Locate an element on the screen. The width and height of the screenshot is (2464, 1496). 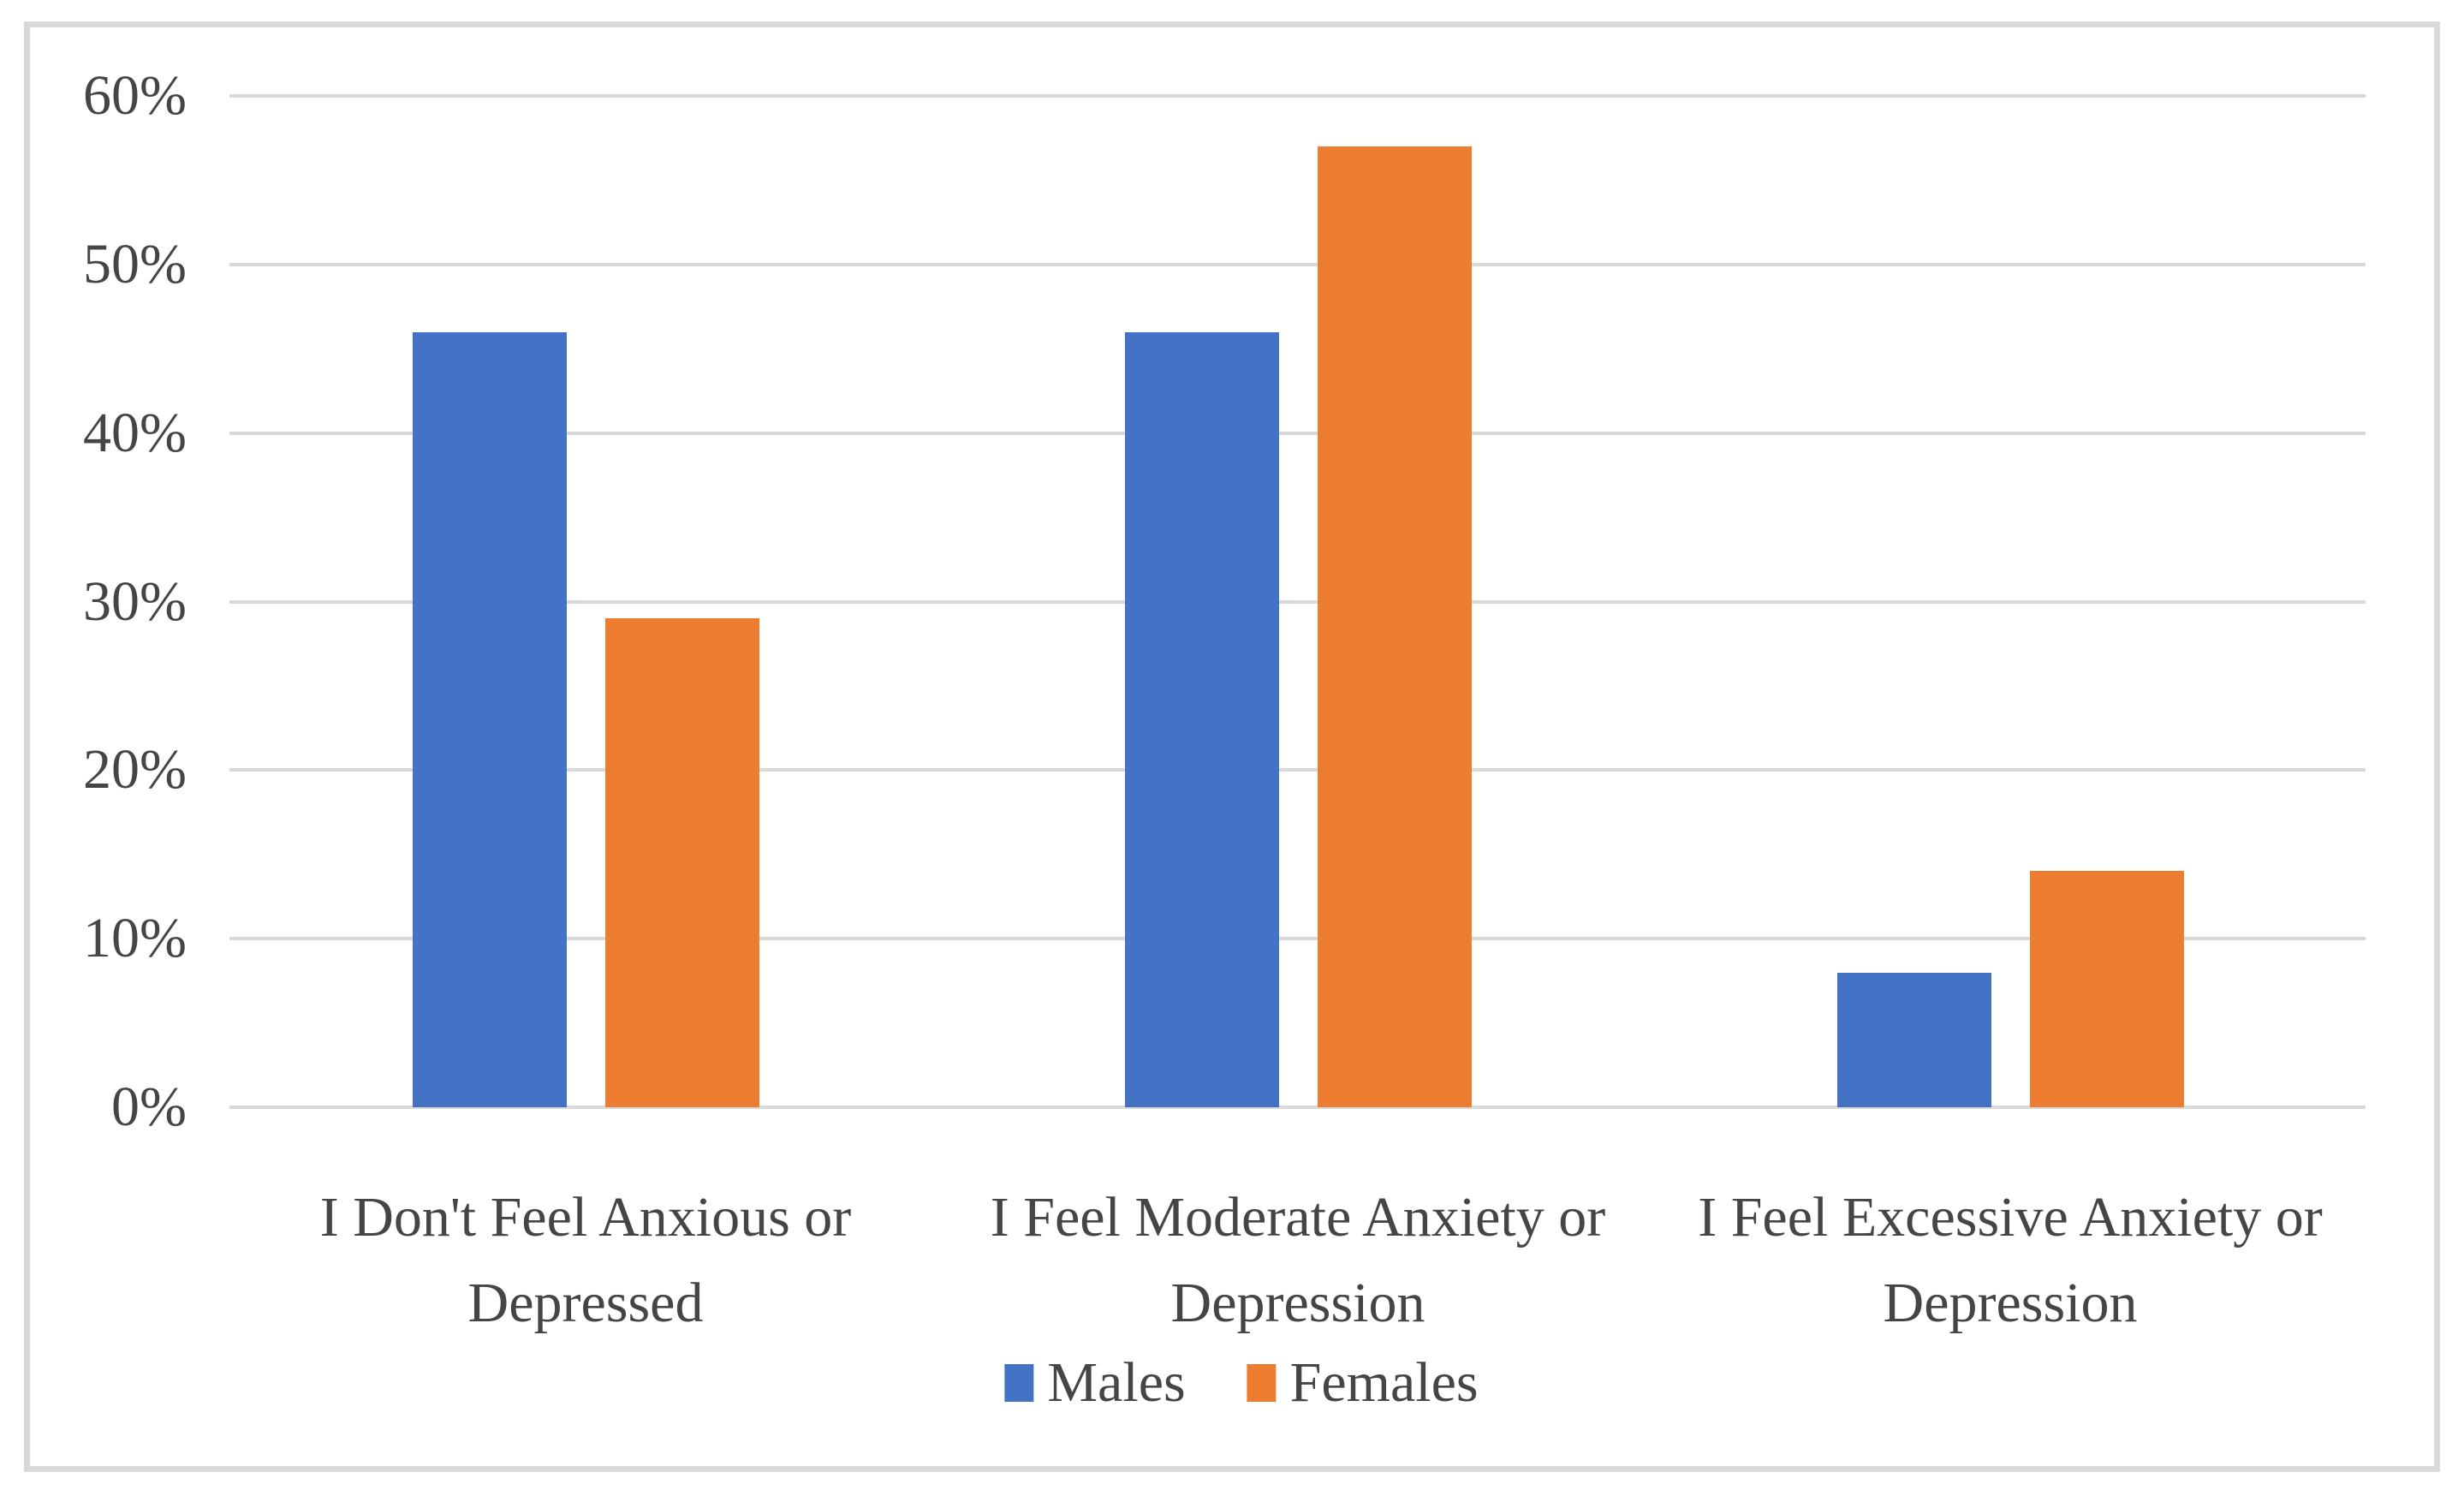
y-tick-label-0: 0% is located at coordinates (149, 1107).